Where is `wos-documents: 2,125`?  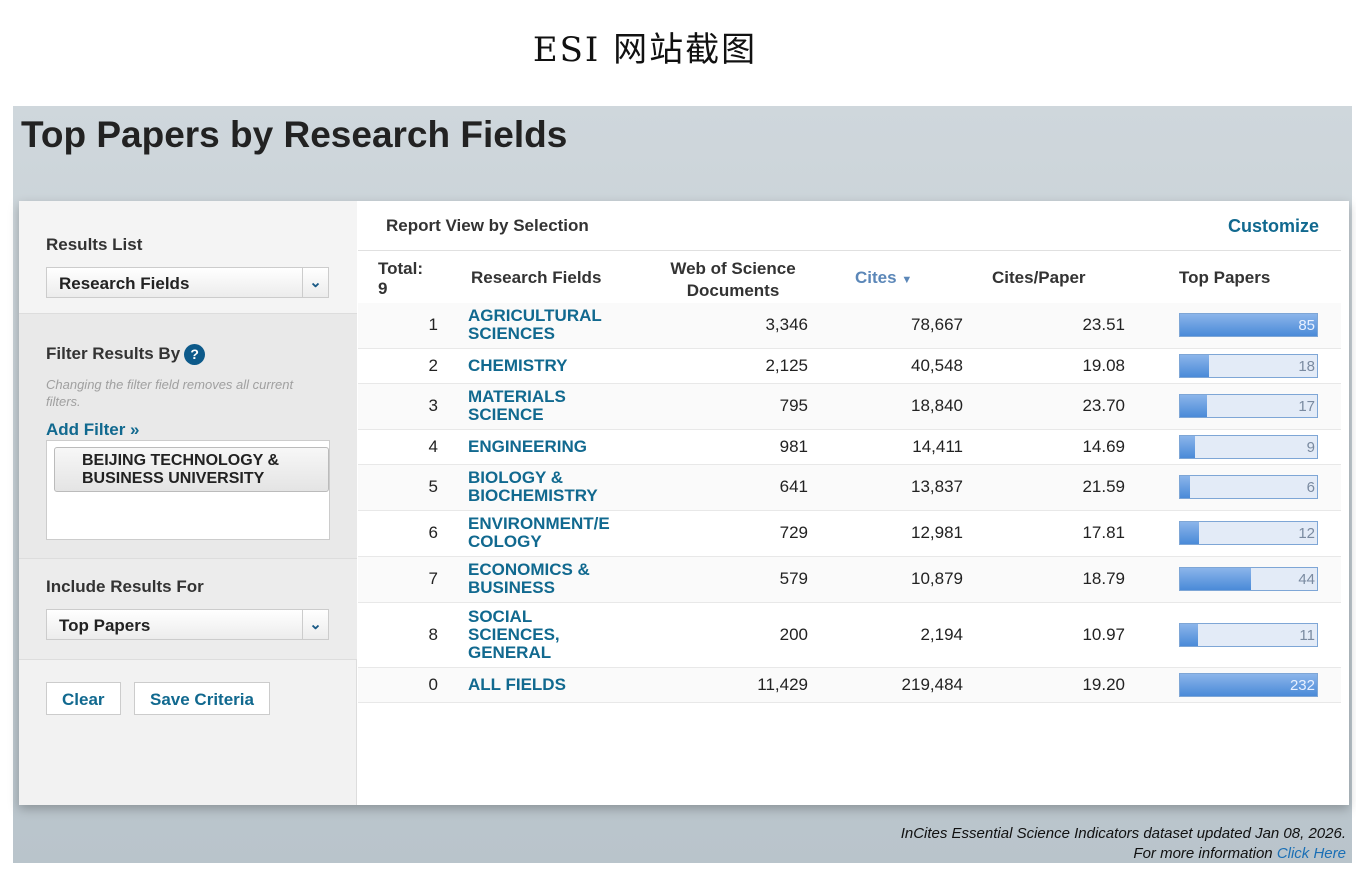
wos-documents: 2,125 is located at coordinates (718, 366).